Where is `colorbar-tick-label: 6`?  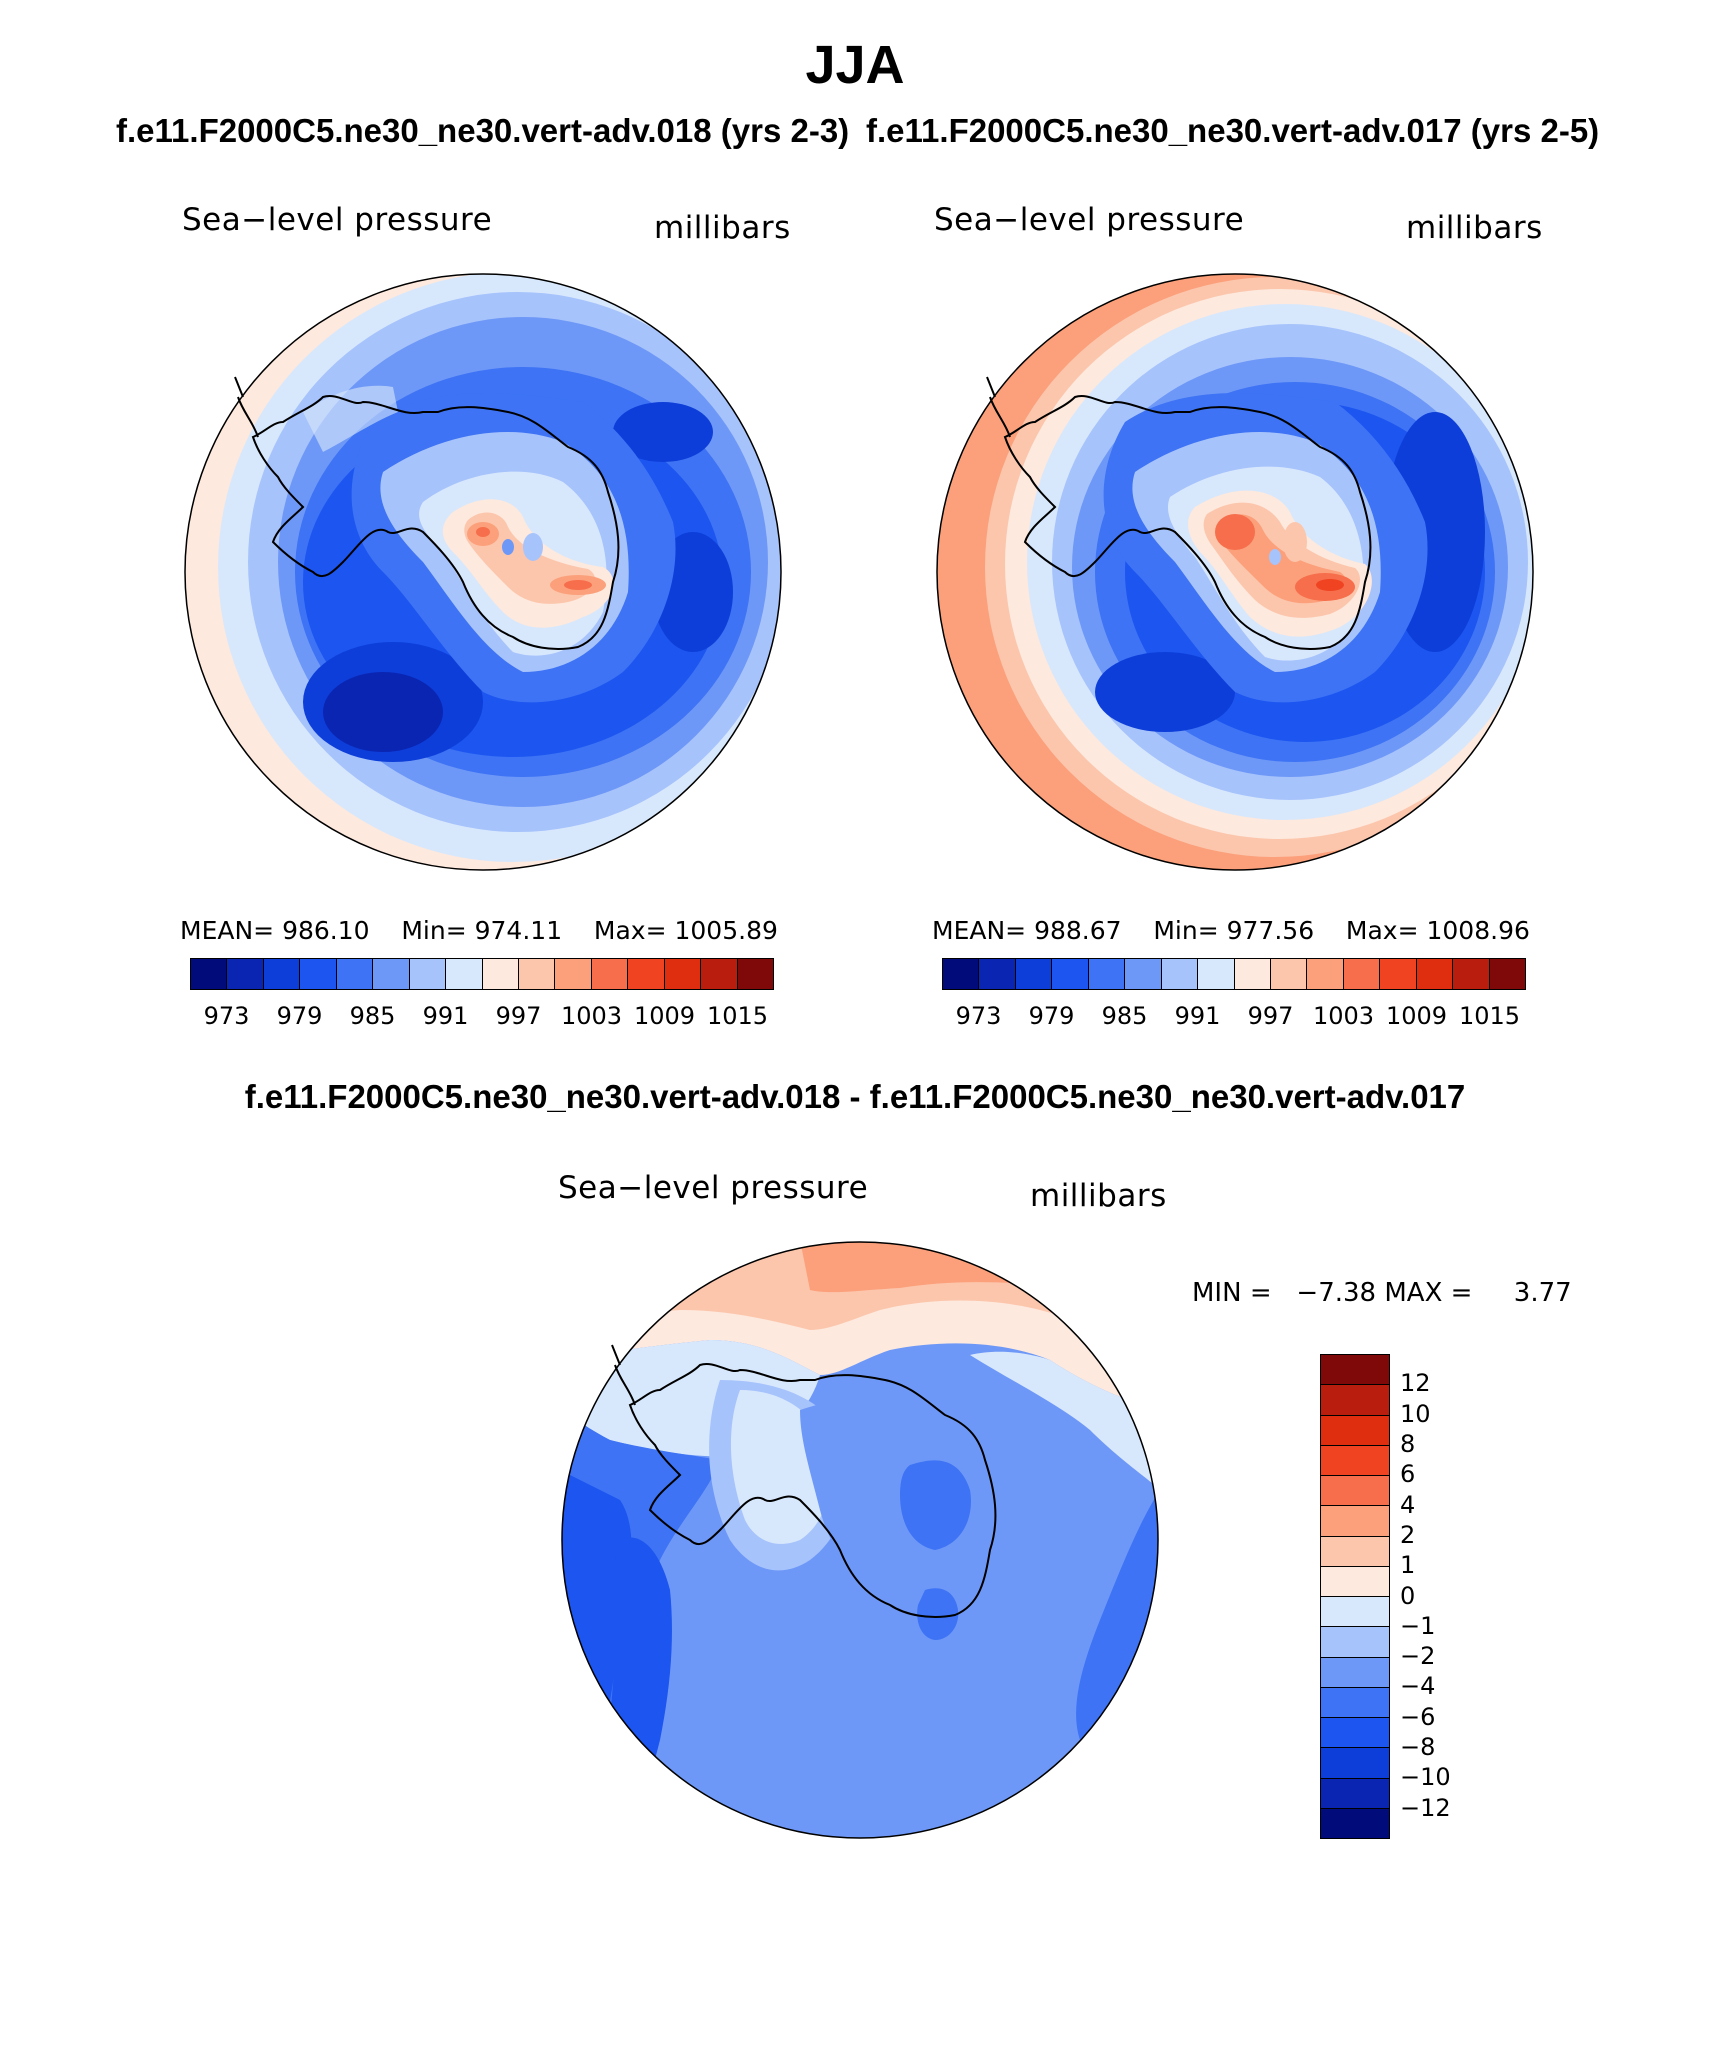
colorbar-tick-label: 6 is located at coordinates (1408, 1474).